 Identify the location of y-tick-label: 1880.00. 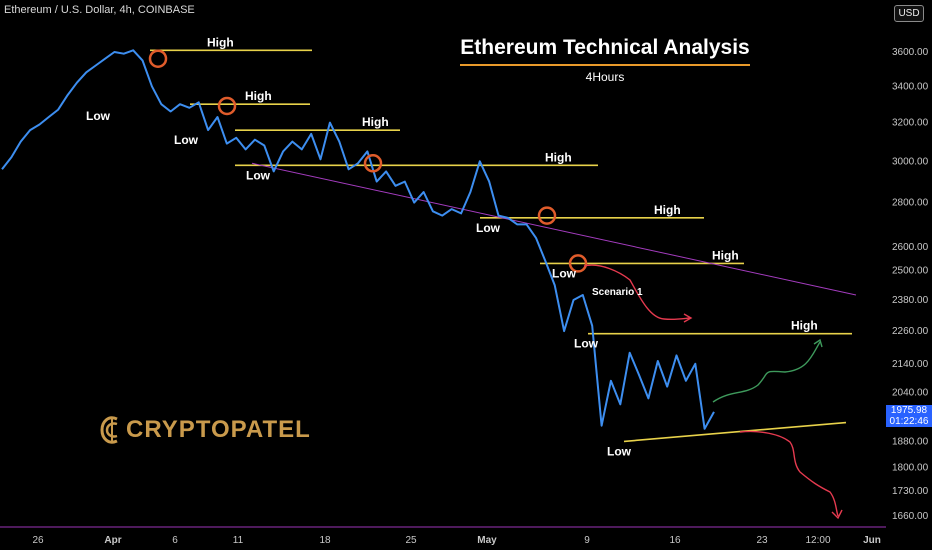
(910, 441).